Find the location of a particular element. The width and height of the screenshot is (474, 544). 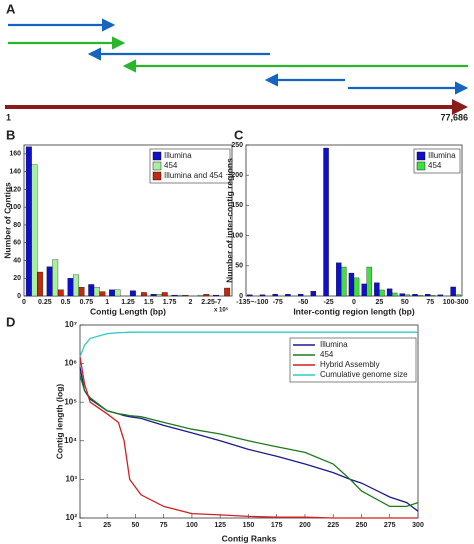

legend-label: Illumina and 454 is located at coordinates (193, 175).